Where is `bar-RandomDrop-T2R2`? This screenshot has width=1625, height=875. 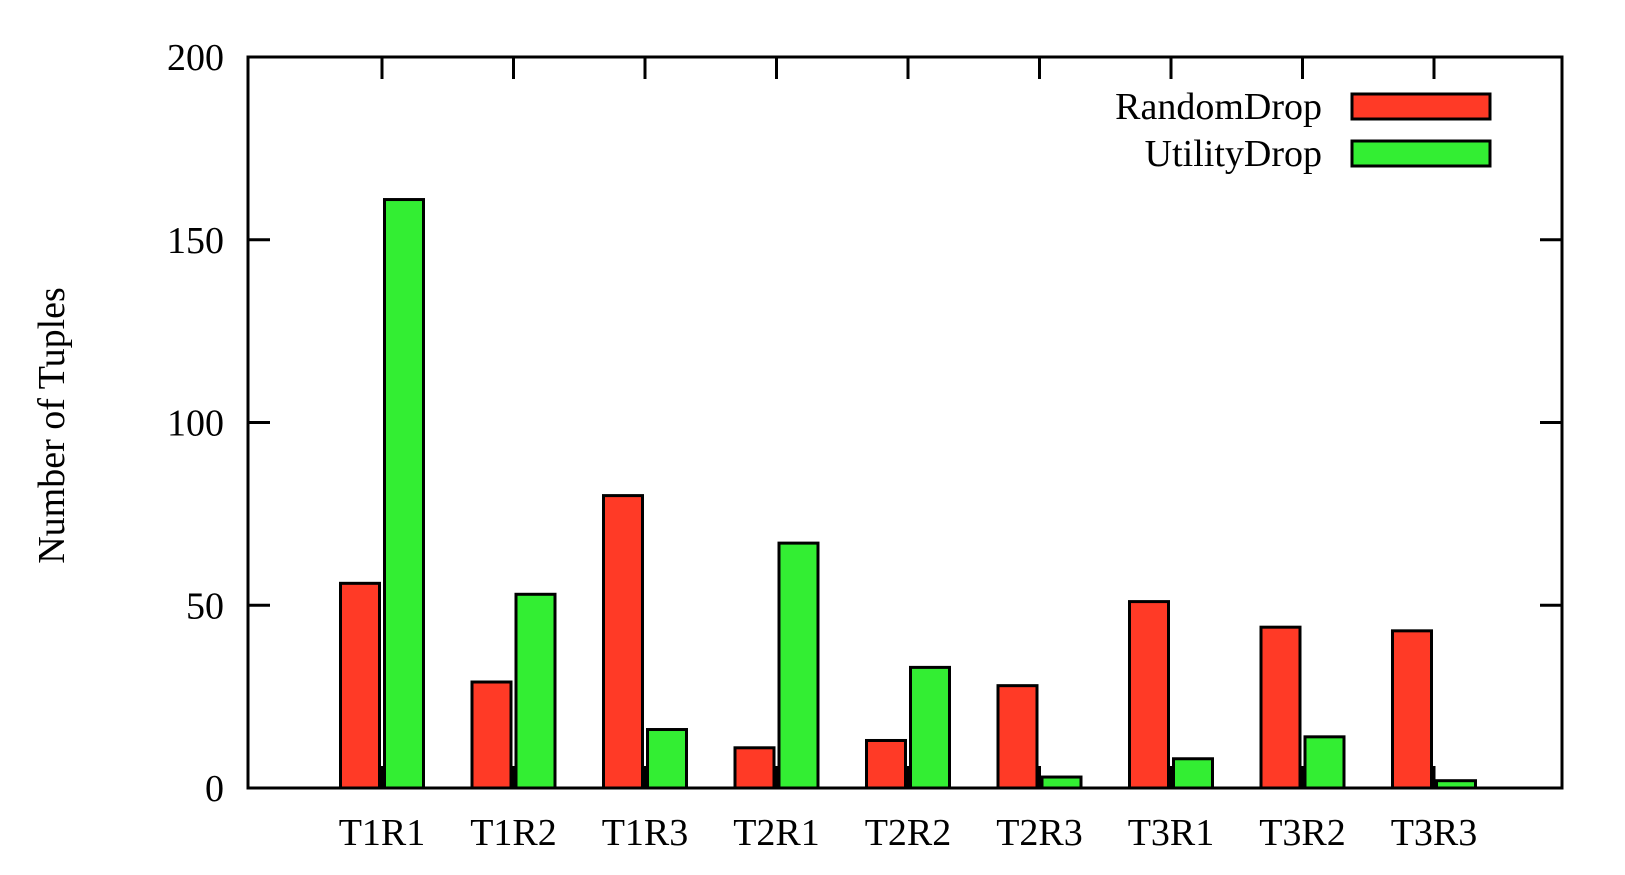 bar-RandomDrop-T2R2 is located at coordinates (886, 764).